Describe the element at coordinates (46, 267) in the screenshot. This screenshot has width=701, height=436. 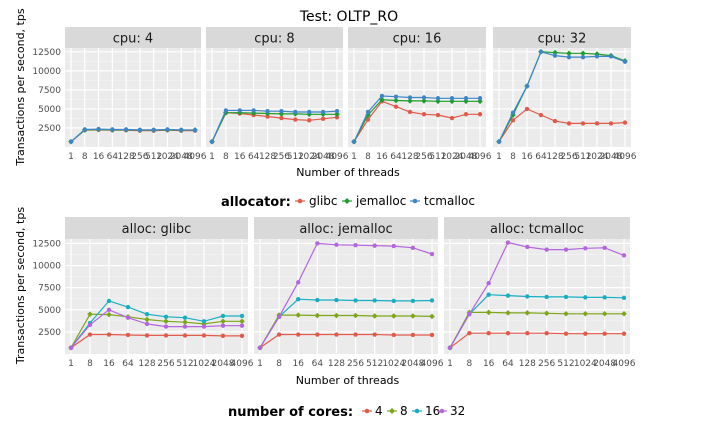
I see `y-tick-label: 10000` at that location.